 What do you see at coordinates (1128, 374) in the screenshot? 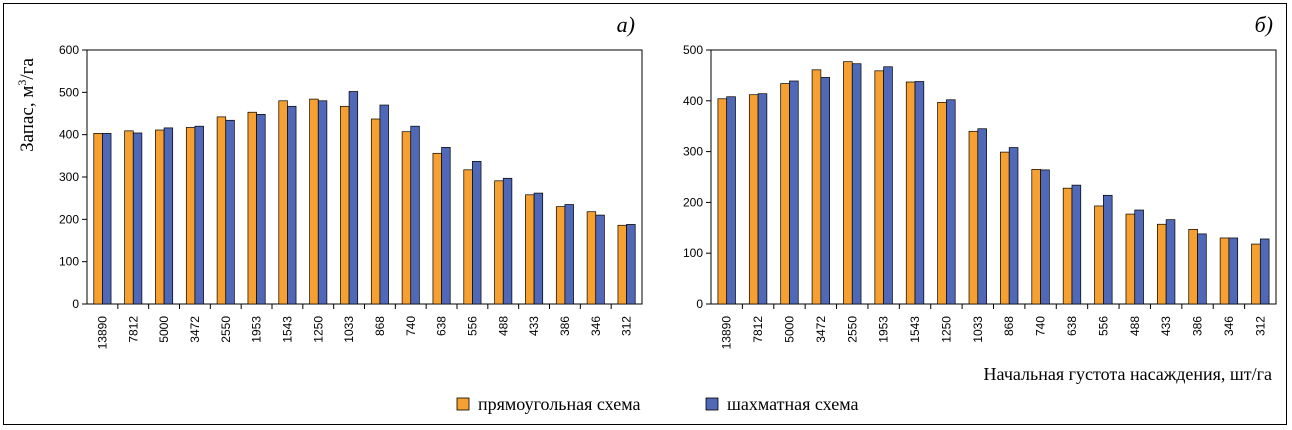
I see `x-axis-label-b: Начальная густота насаждения, шт/га` at bounding box center [1128, 374].